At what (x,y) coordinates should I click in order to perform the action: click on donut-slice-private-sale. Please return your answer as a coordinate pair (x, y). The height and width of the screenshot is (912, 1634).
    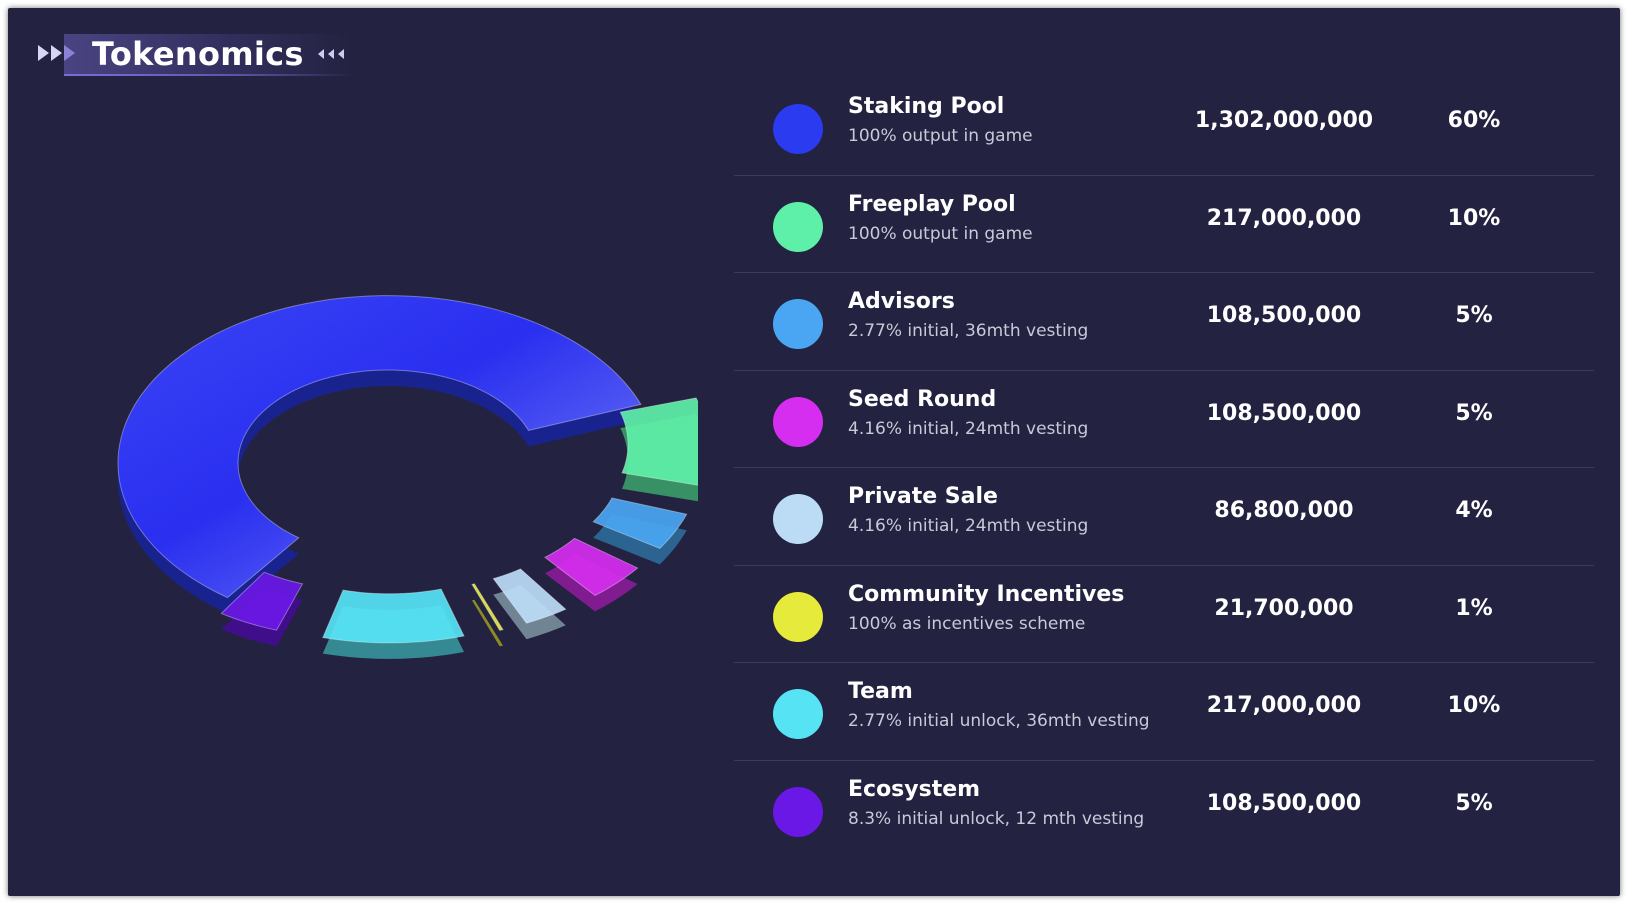
    Looking at the image, I should click on (529, 604).